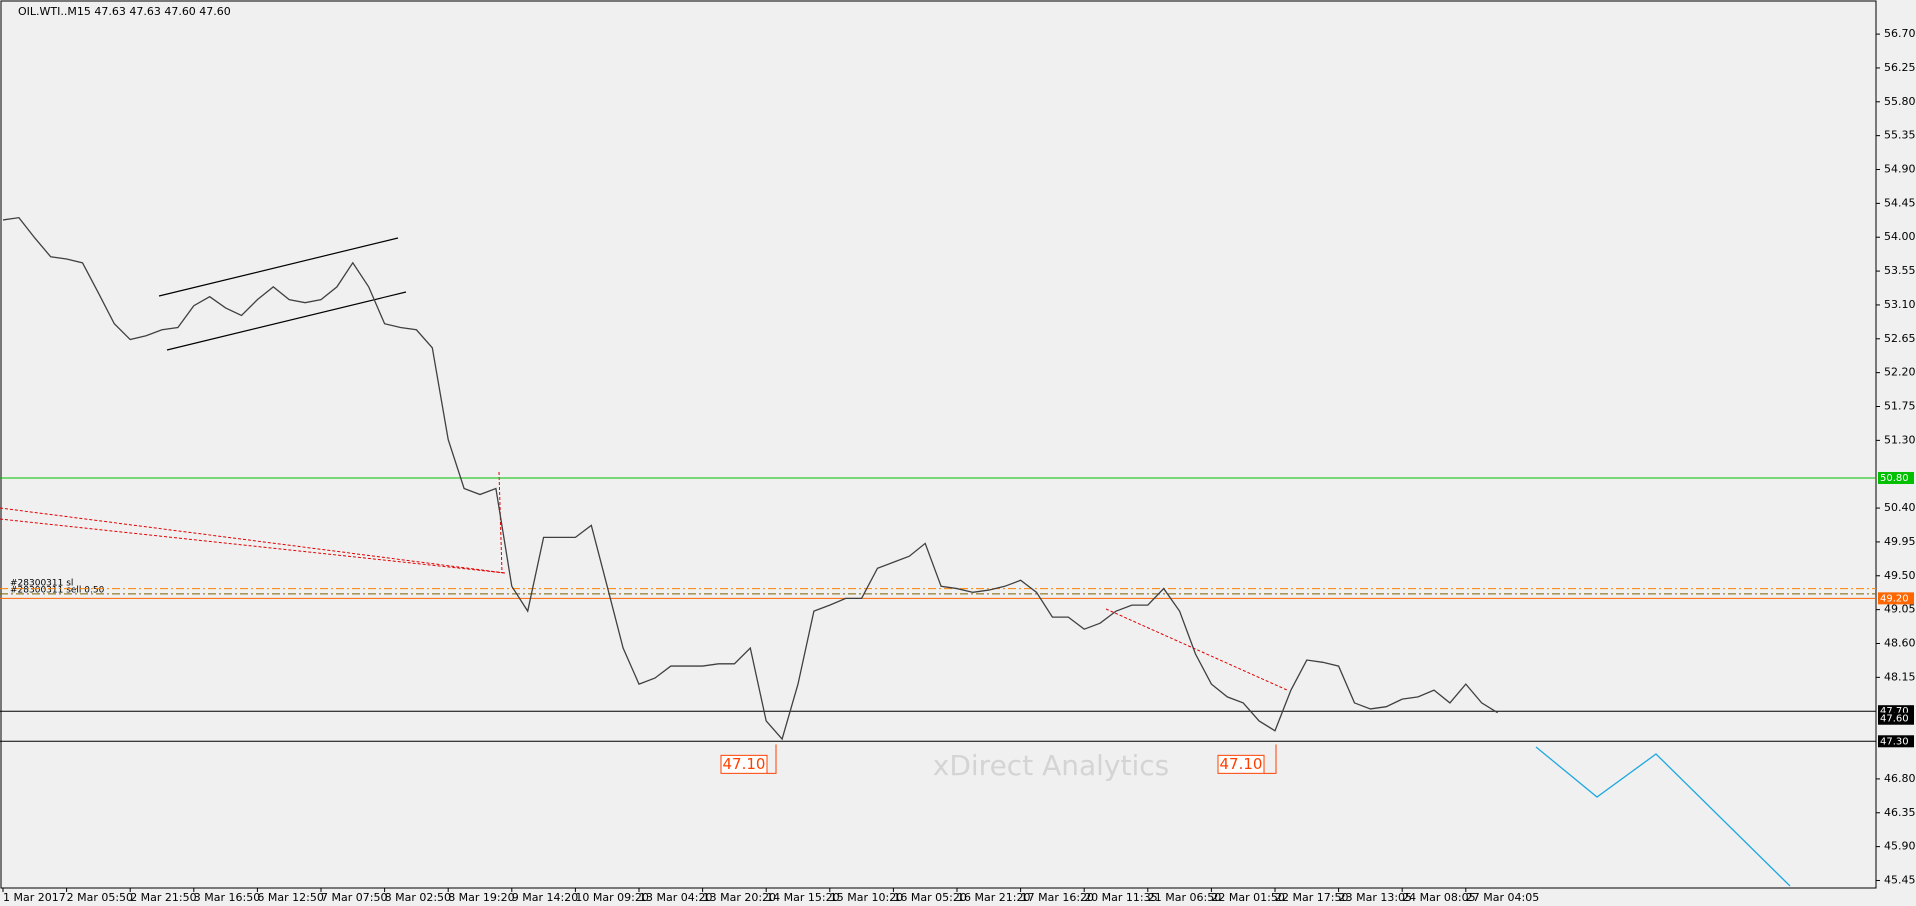  Describe the element at coordinates (163, 897) in the screenshot. I see `x-tick-label: 2 Mar 21:50` at that location.